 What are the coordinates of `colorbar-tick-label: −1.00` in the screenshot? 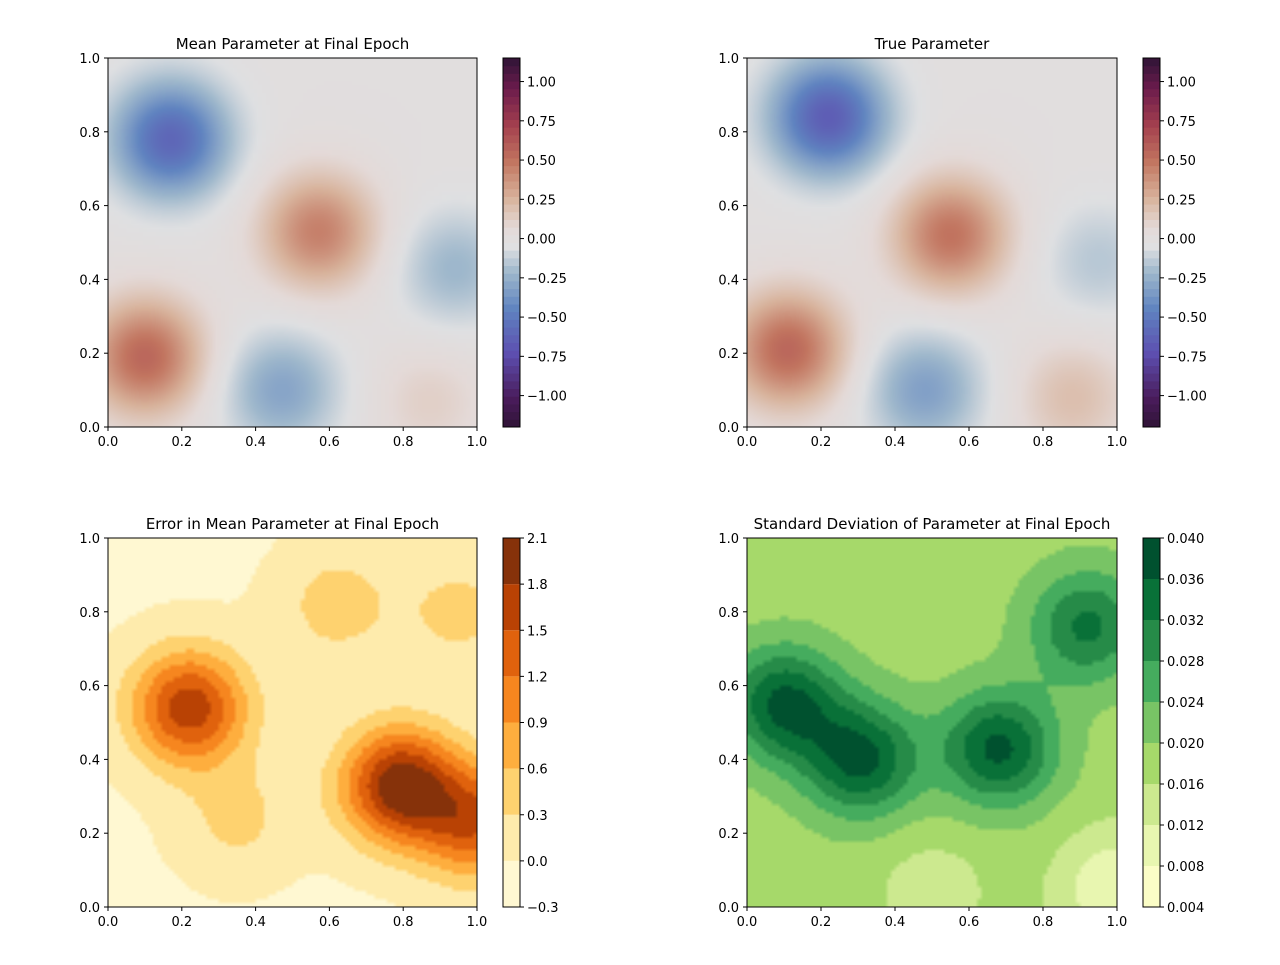 It's located at (547, 397).